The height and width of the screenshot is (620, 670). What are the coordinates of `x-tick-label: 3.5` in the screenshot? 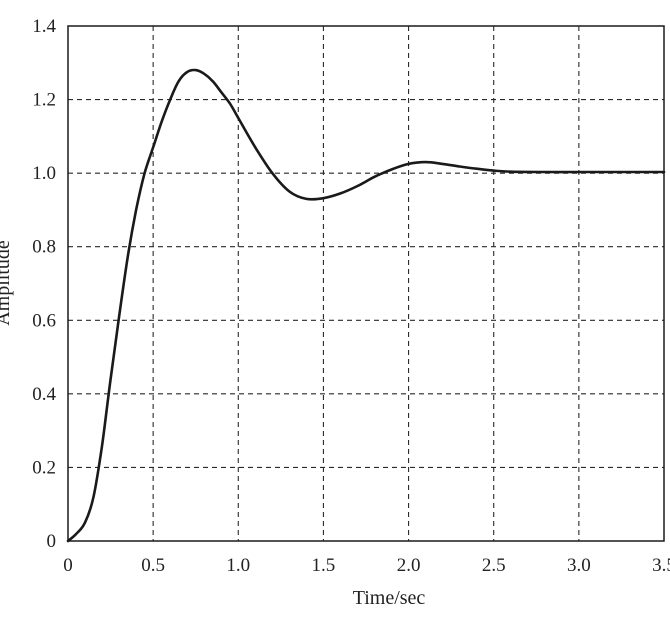 It's located at (661, 565).